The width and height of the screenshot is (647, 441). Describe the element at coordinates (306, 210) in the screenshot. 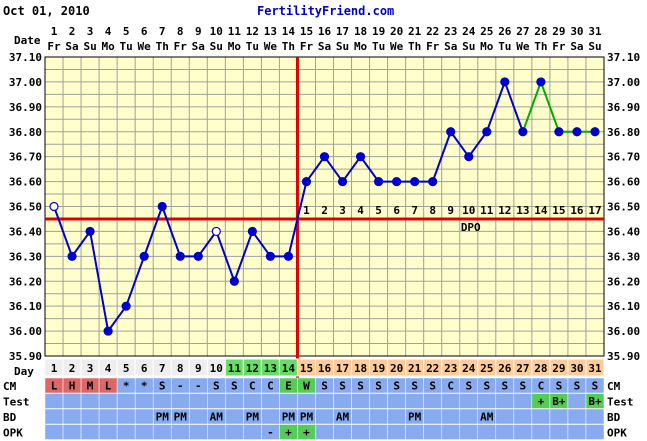

I see `dpo-number: 1` at that location.